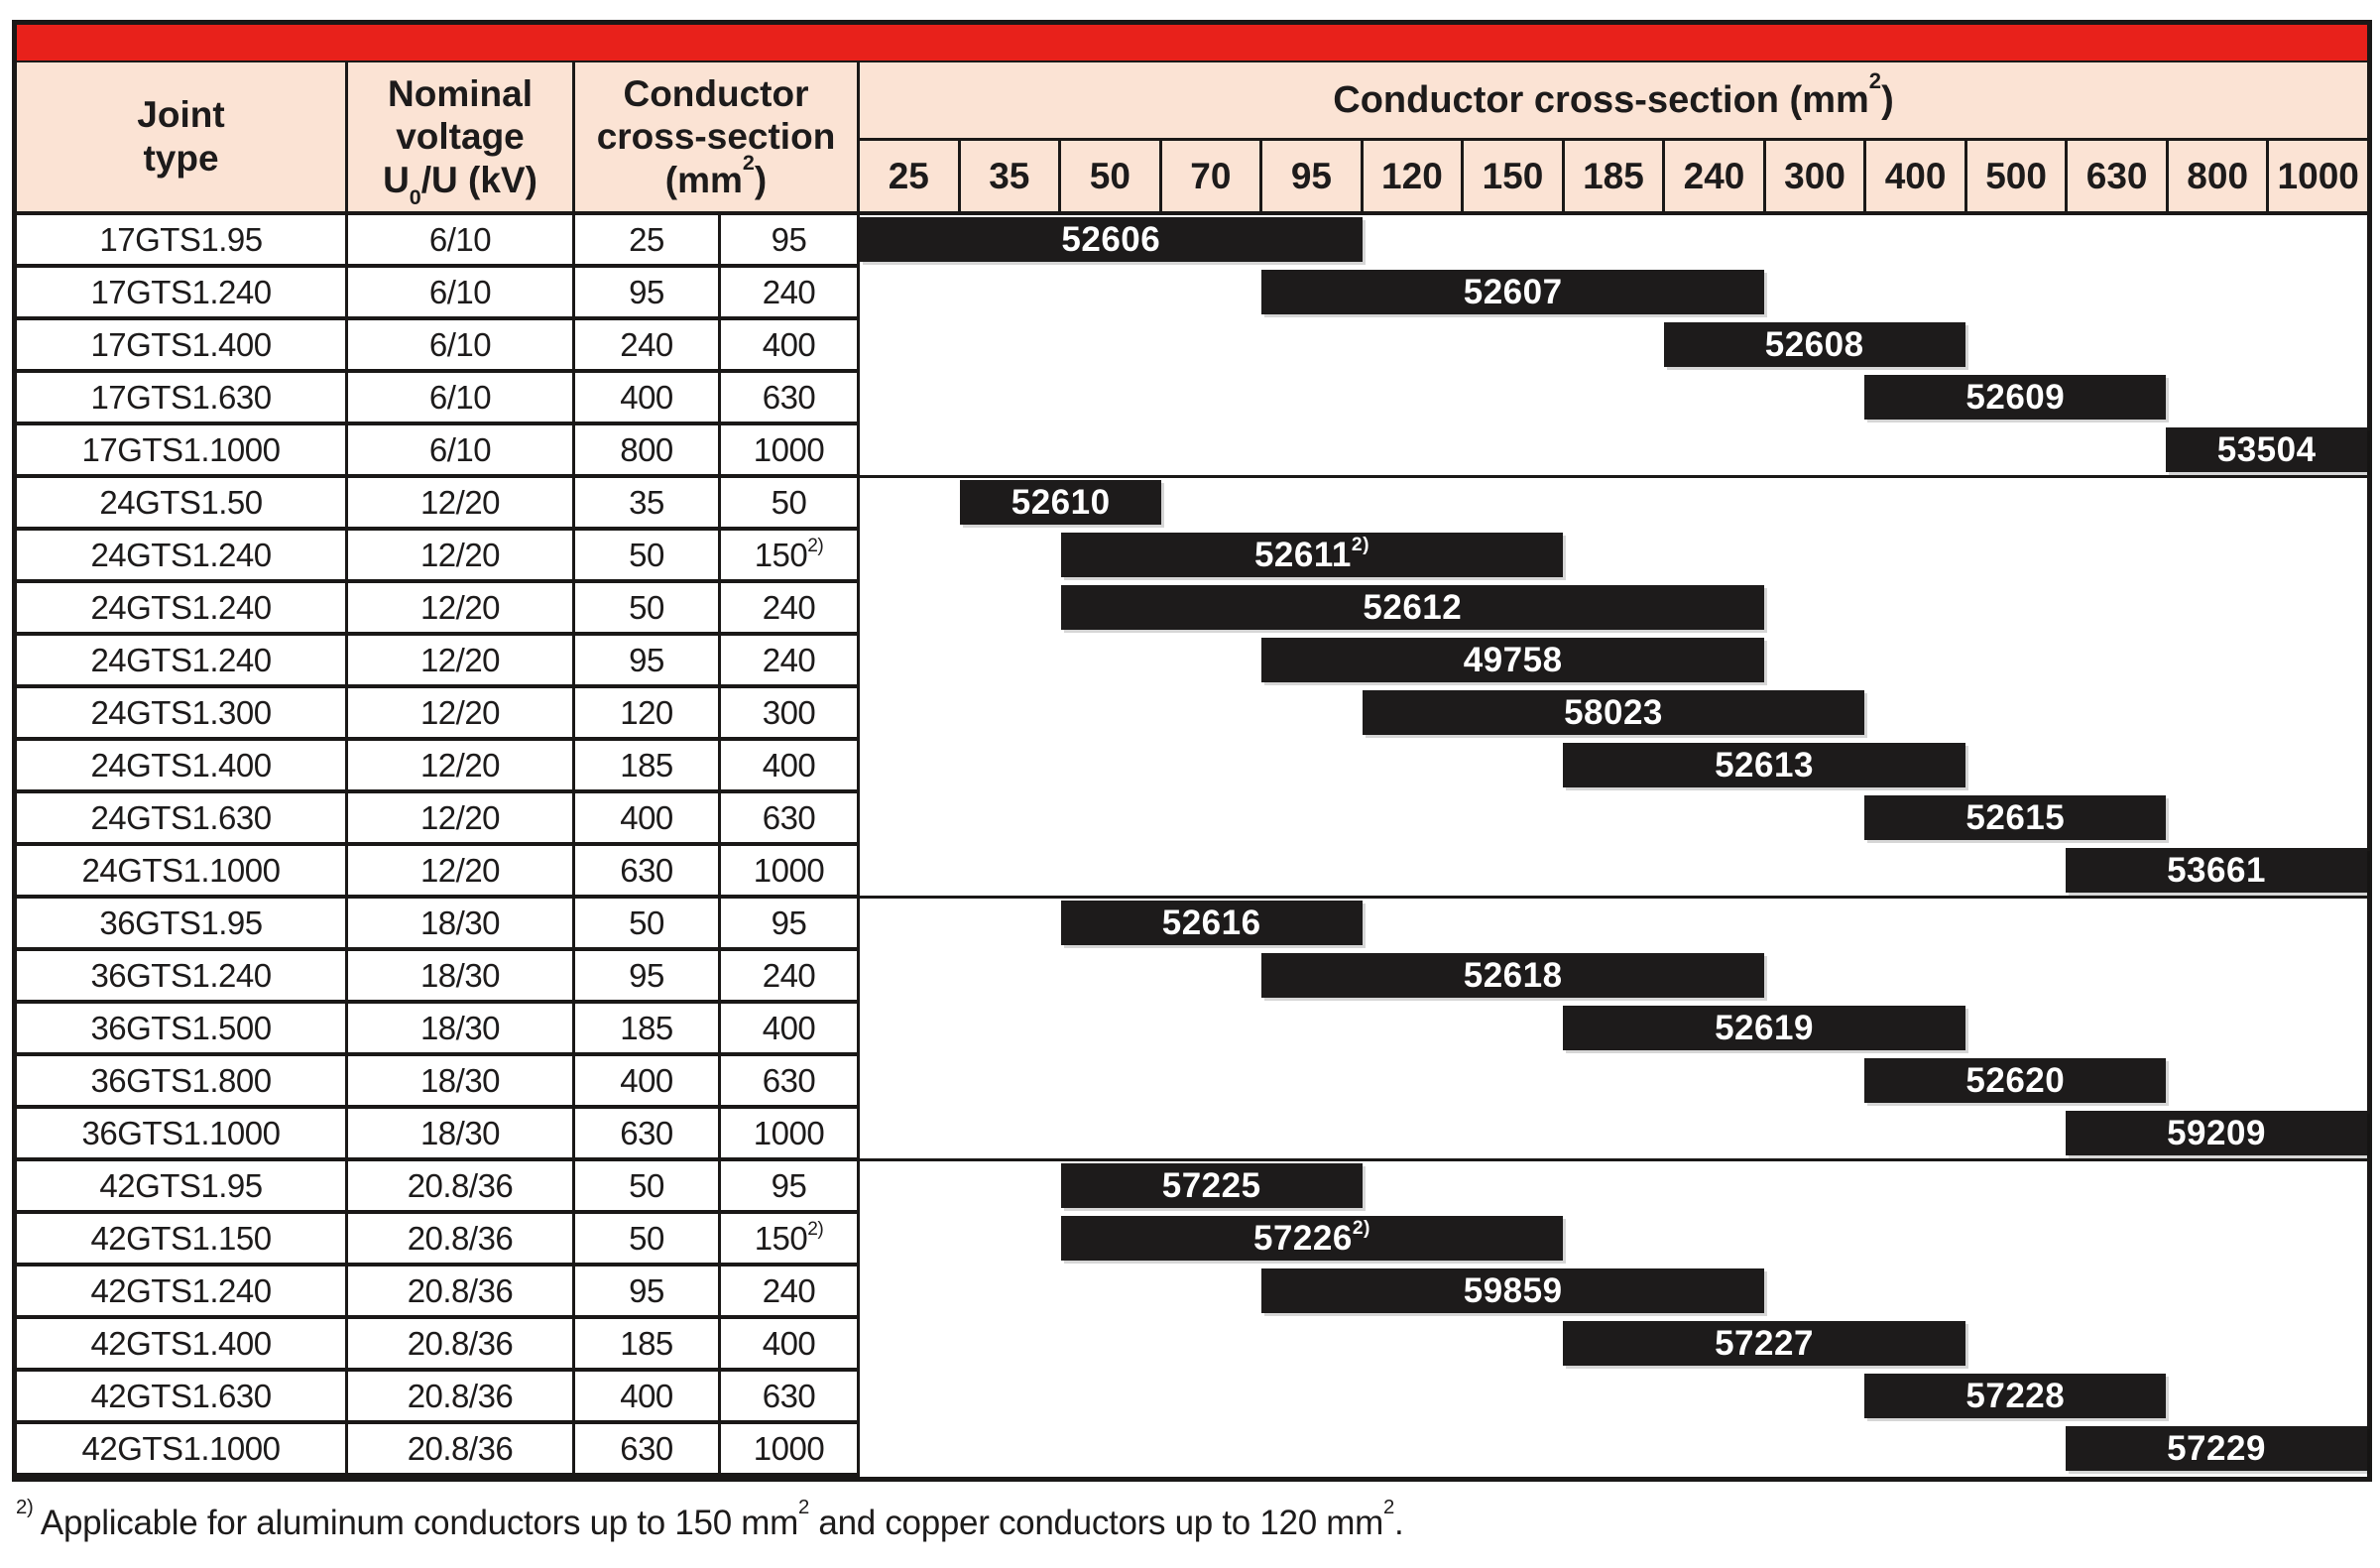 The height and width of the screenshot is (1568, 2380). What do you see at coordinates (790, 1398) in the screenshot?
I see `cs-high-cell: 630` at bounding box center [790, 1398].